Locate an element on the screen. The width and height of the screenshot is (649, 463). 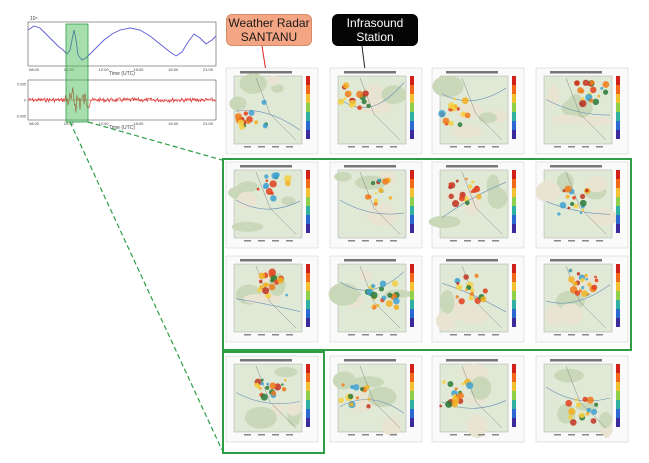
infrasound-callout-line1: Infrasound is located at coordinates (375, 23).